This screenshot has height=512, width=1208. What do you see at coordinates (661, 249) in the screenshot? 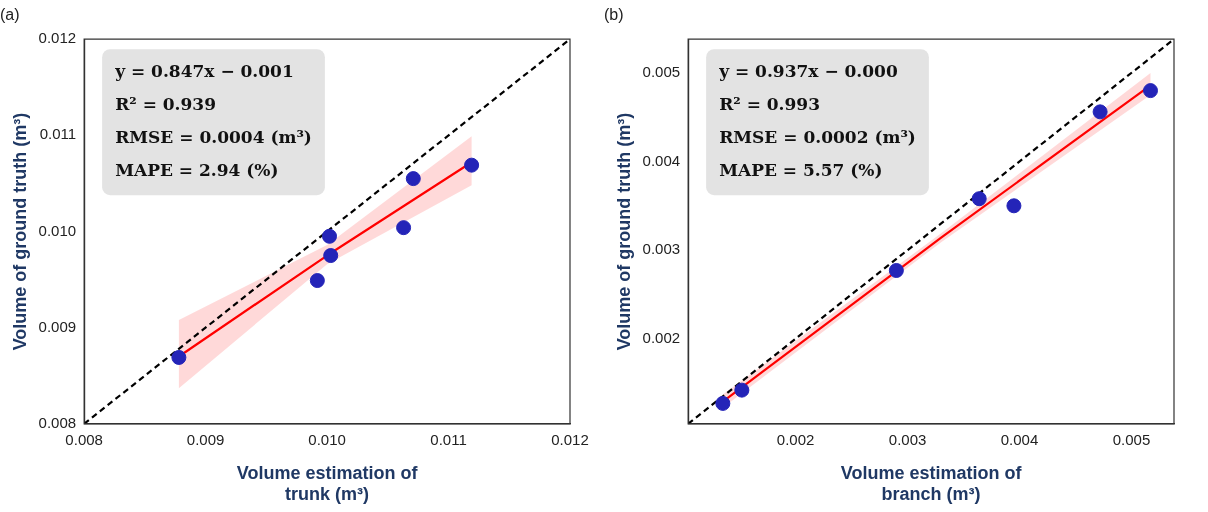
I see `y-tick-label: 0.003` at bounding box center [661, 249].